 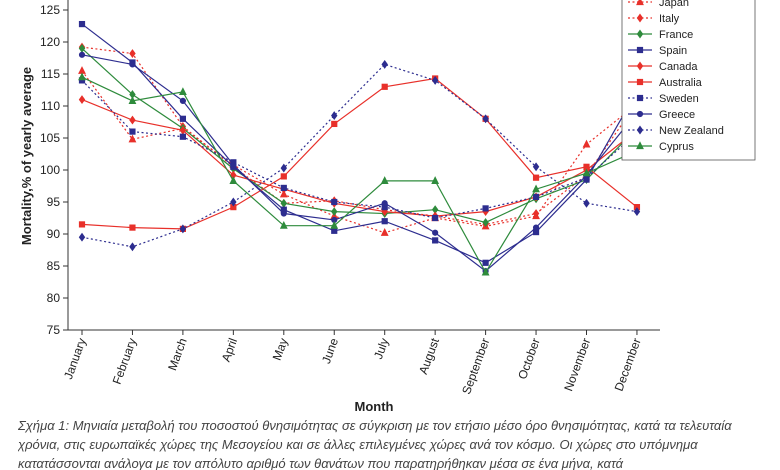 I want to click on legend-item-cyprus: Cyprus, so click(x=661, y=147).